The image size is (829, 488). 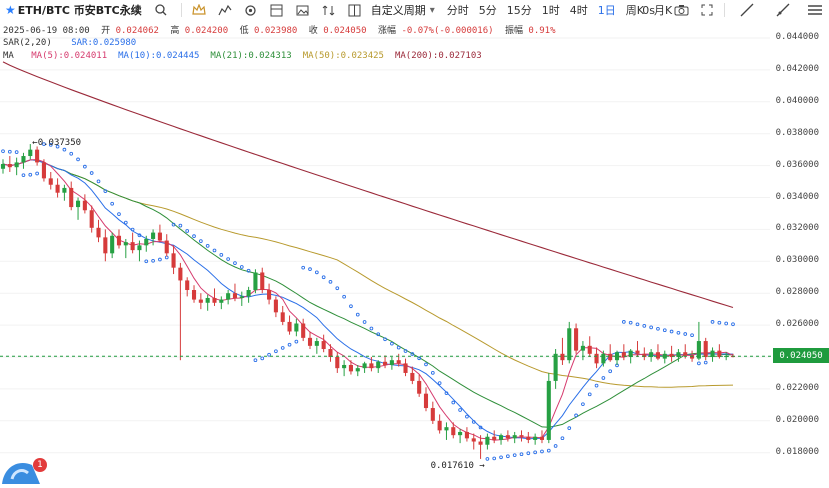 I want to click on interval-tab-5: 1日, so click(x=606, y=10).